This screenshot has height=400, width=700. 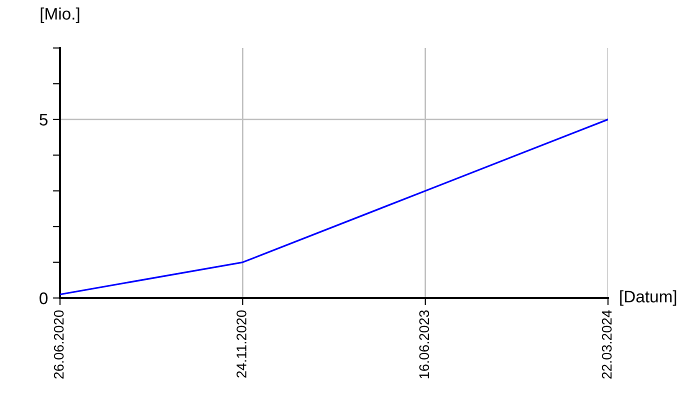 I want to click on x-axis-title: [Datum], so click(x=648, y=298).